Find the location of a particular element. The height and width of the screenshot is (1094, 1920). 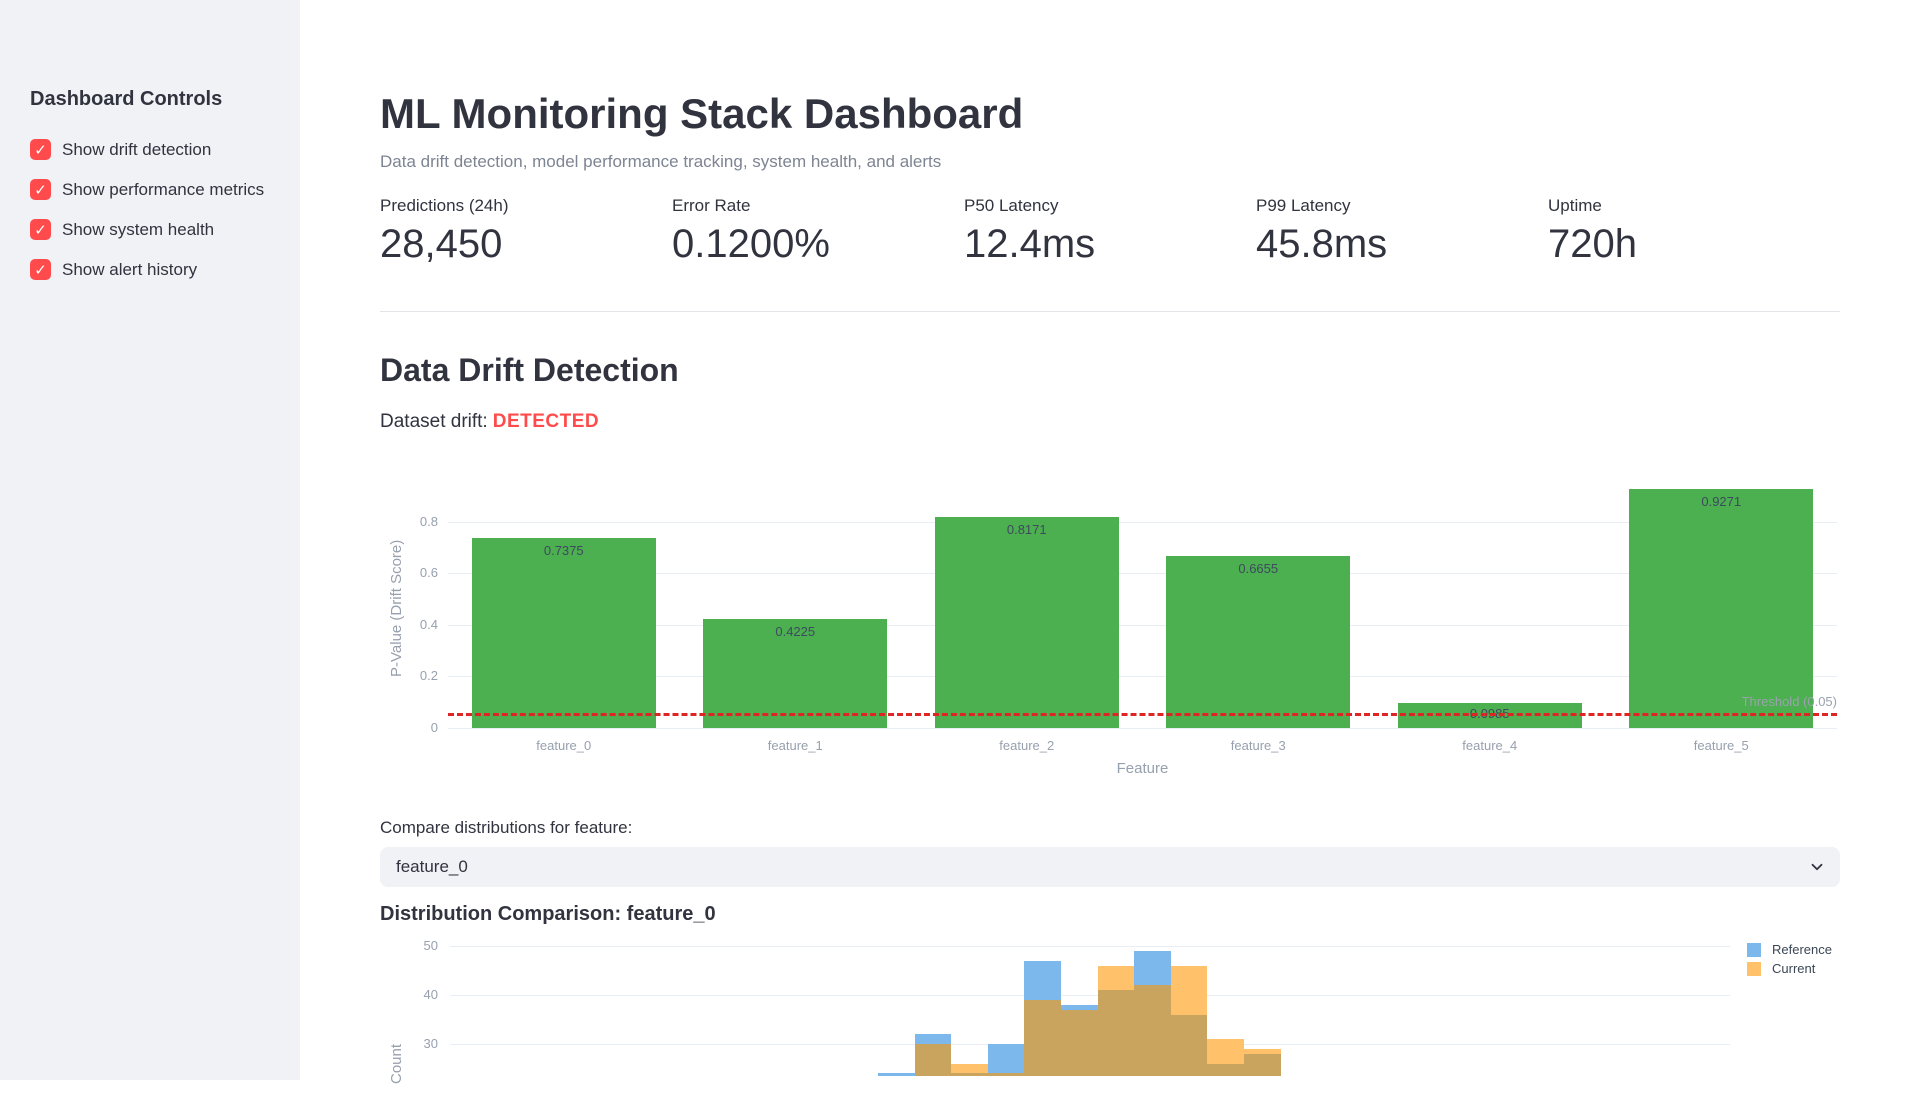

threshold-line is located at coordinates (1142, 715).